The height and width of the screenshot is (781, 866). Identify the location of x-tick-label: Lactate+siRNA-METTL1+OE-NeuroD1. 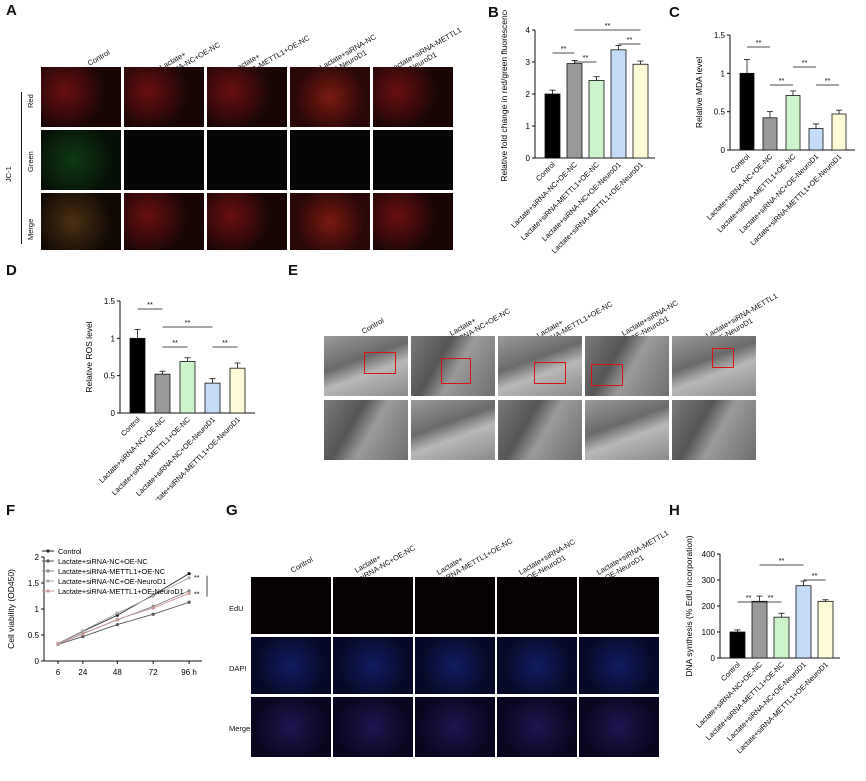
(194, 457).